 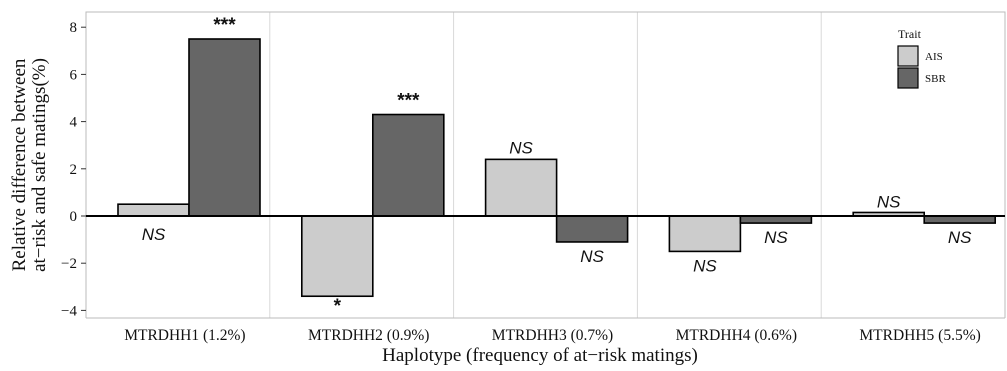 What do you see at coordinates (69, 264) in the screenshot?
I see `y-tick-label: −2` at bounding box center [69, 264].